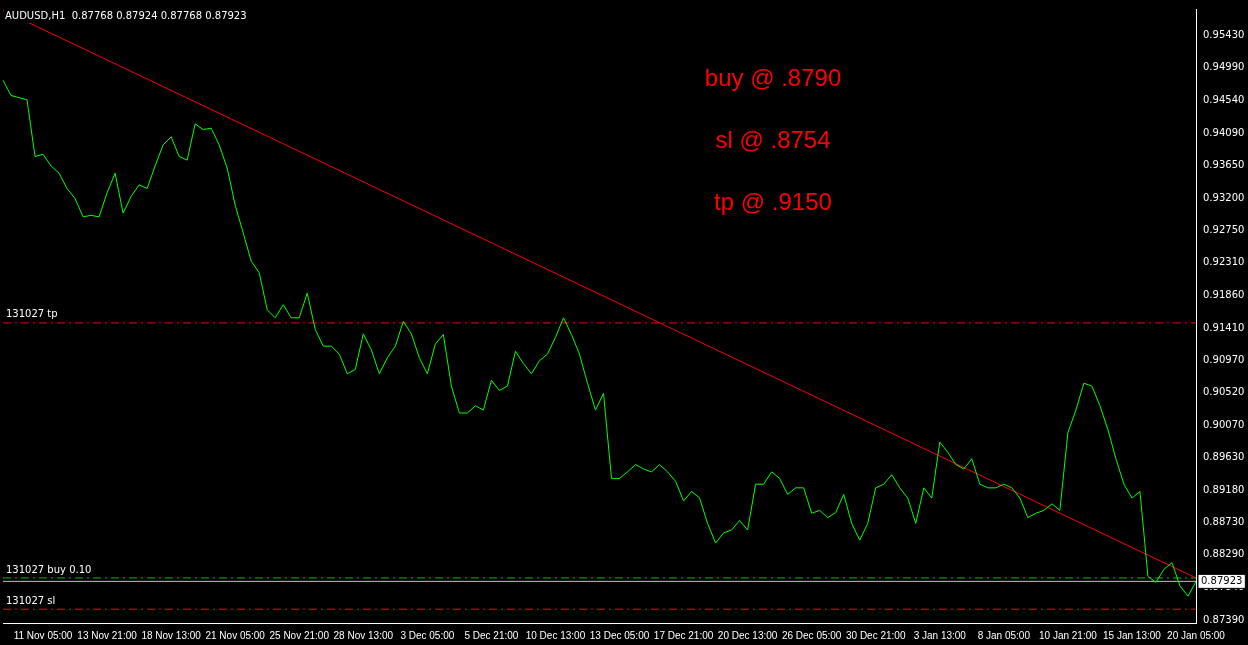 This screenshot has width=1248, height=645. I want to click on y-tick-label: 0.91410, so click(1224, 327).